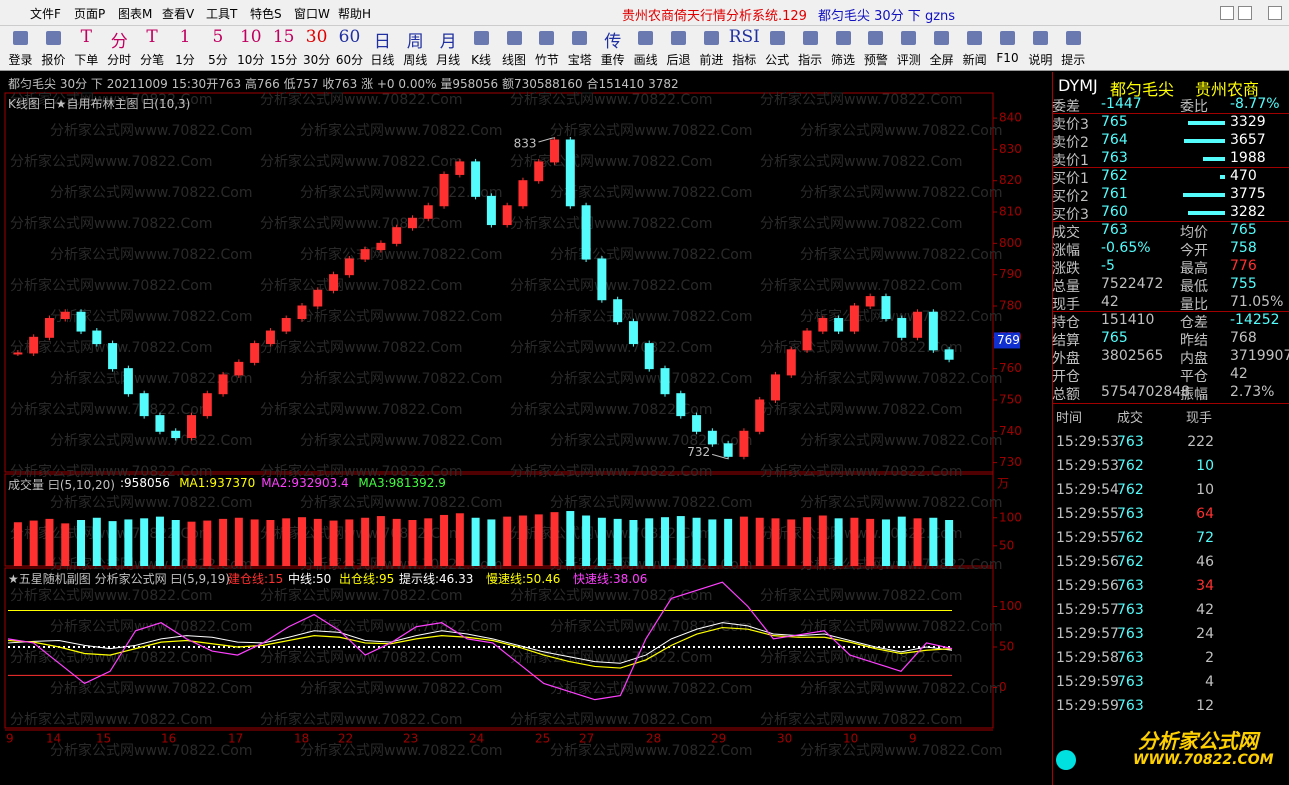  What do you see at coordinates (1243, 248) in the screenshot?
I see `quote-value: 758` at bounding box center [1243, 248].